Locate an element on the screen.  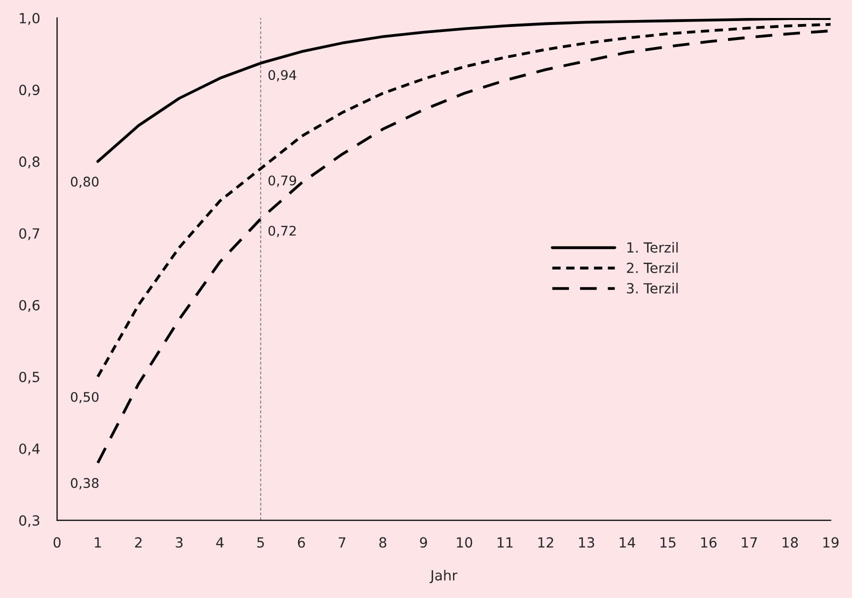
x-tick-label: 2 is located at coordinates (138, 542).